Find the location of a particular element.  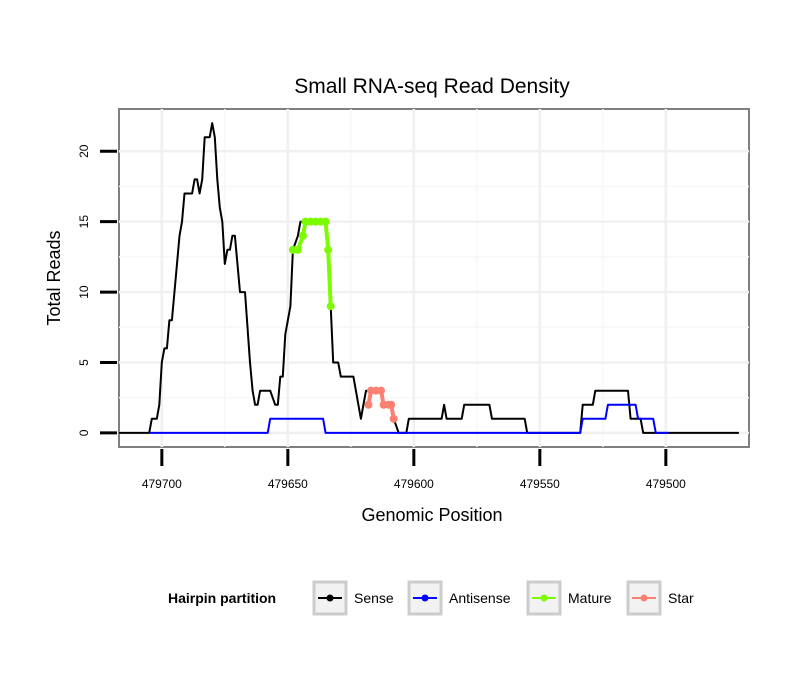

y-tick-label: 10 is located at coordinates (84, 292).